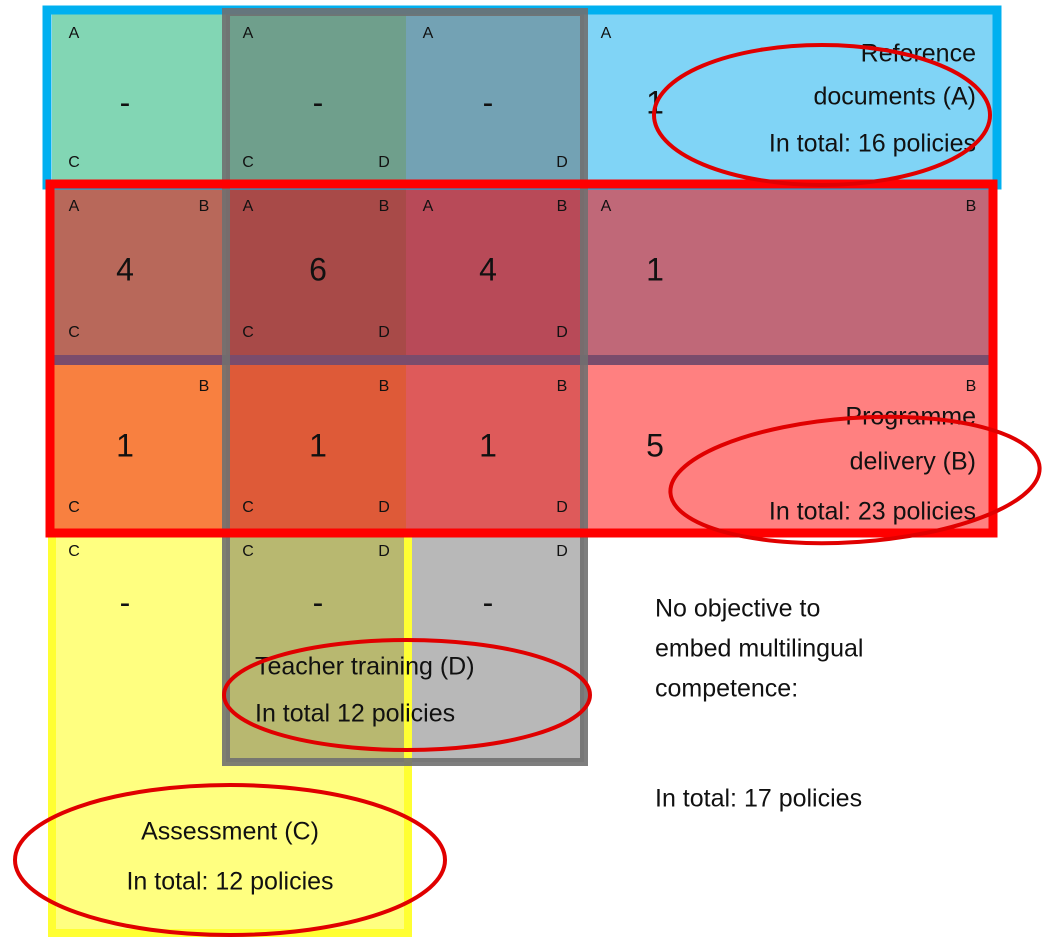 The image size is (1044, 937). What do you see at coordinates (759, 649) in the screenshot?
I see `none-label: embed multilingual` at bounding box center [759, 649].